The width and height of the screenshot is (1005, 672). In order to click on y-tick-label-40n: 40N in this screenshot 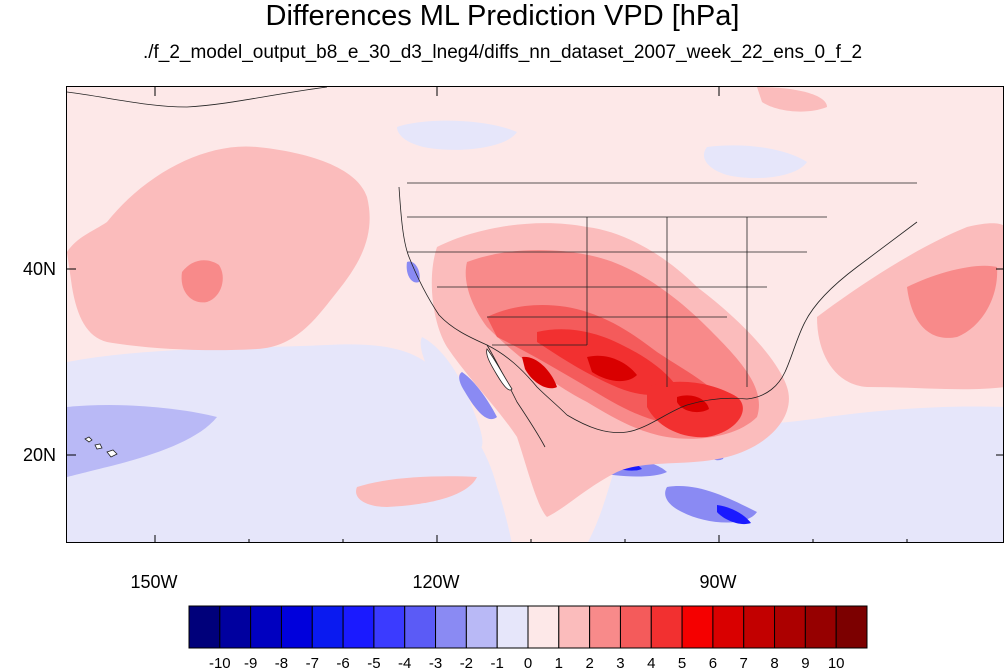, I will do `click(39, 269)`.